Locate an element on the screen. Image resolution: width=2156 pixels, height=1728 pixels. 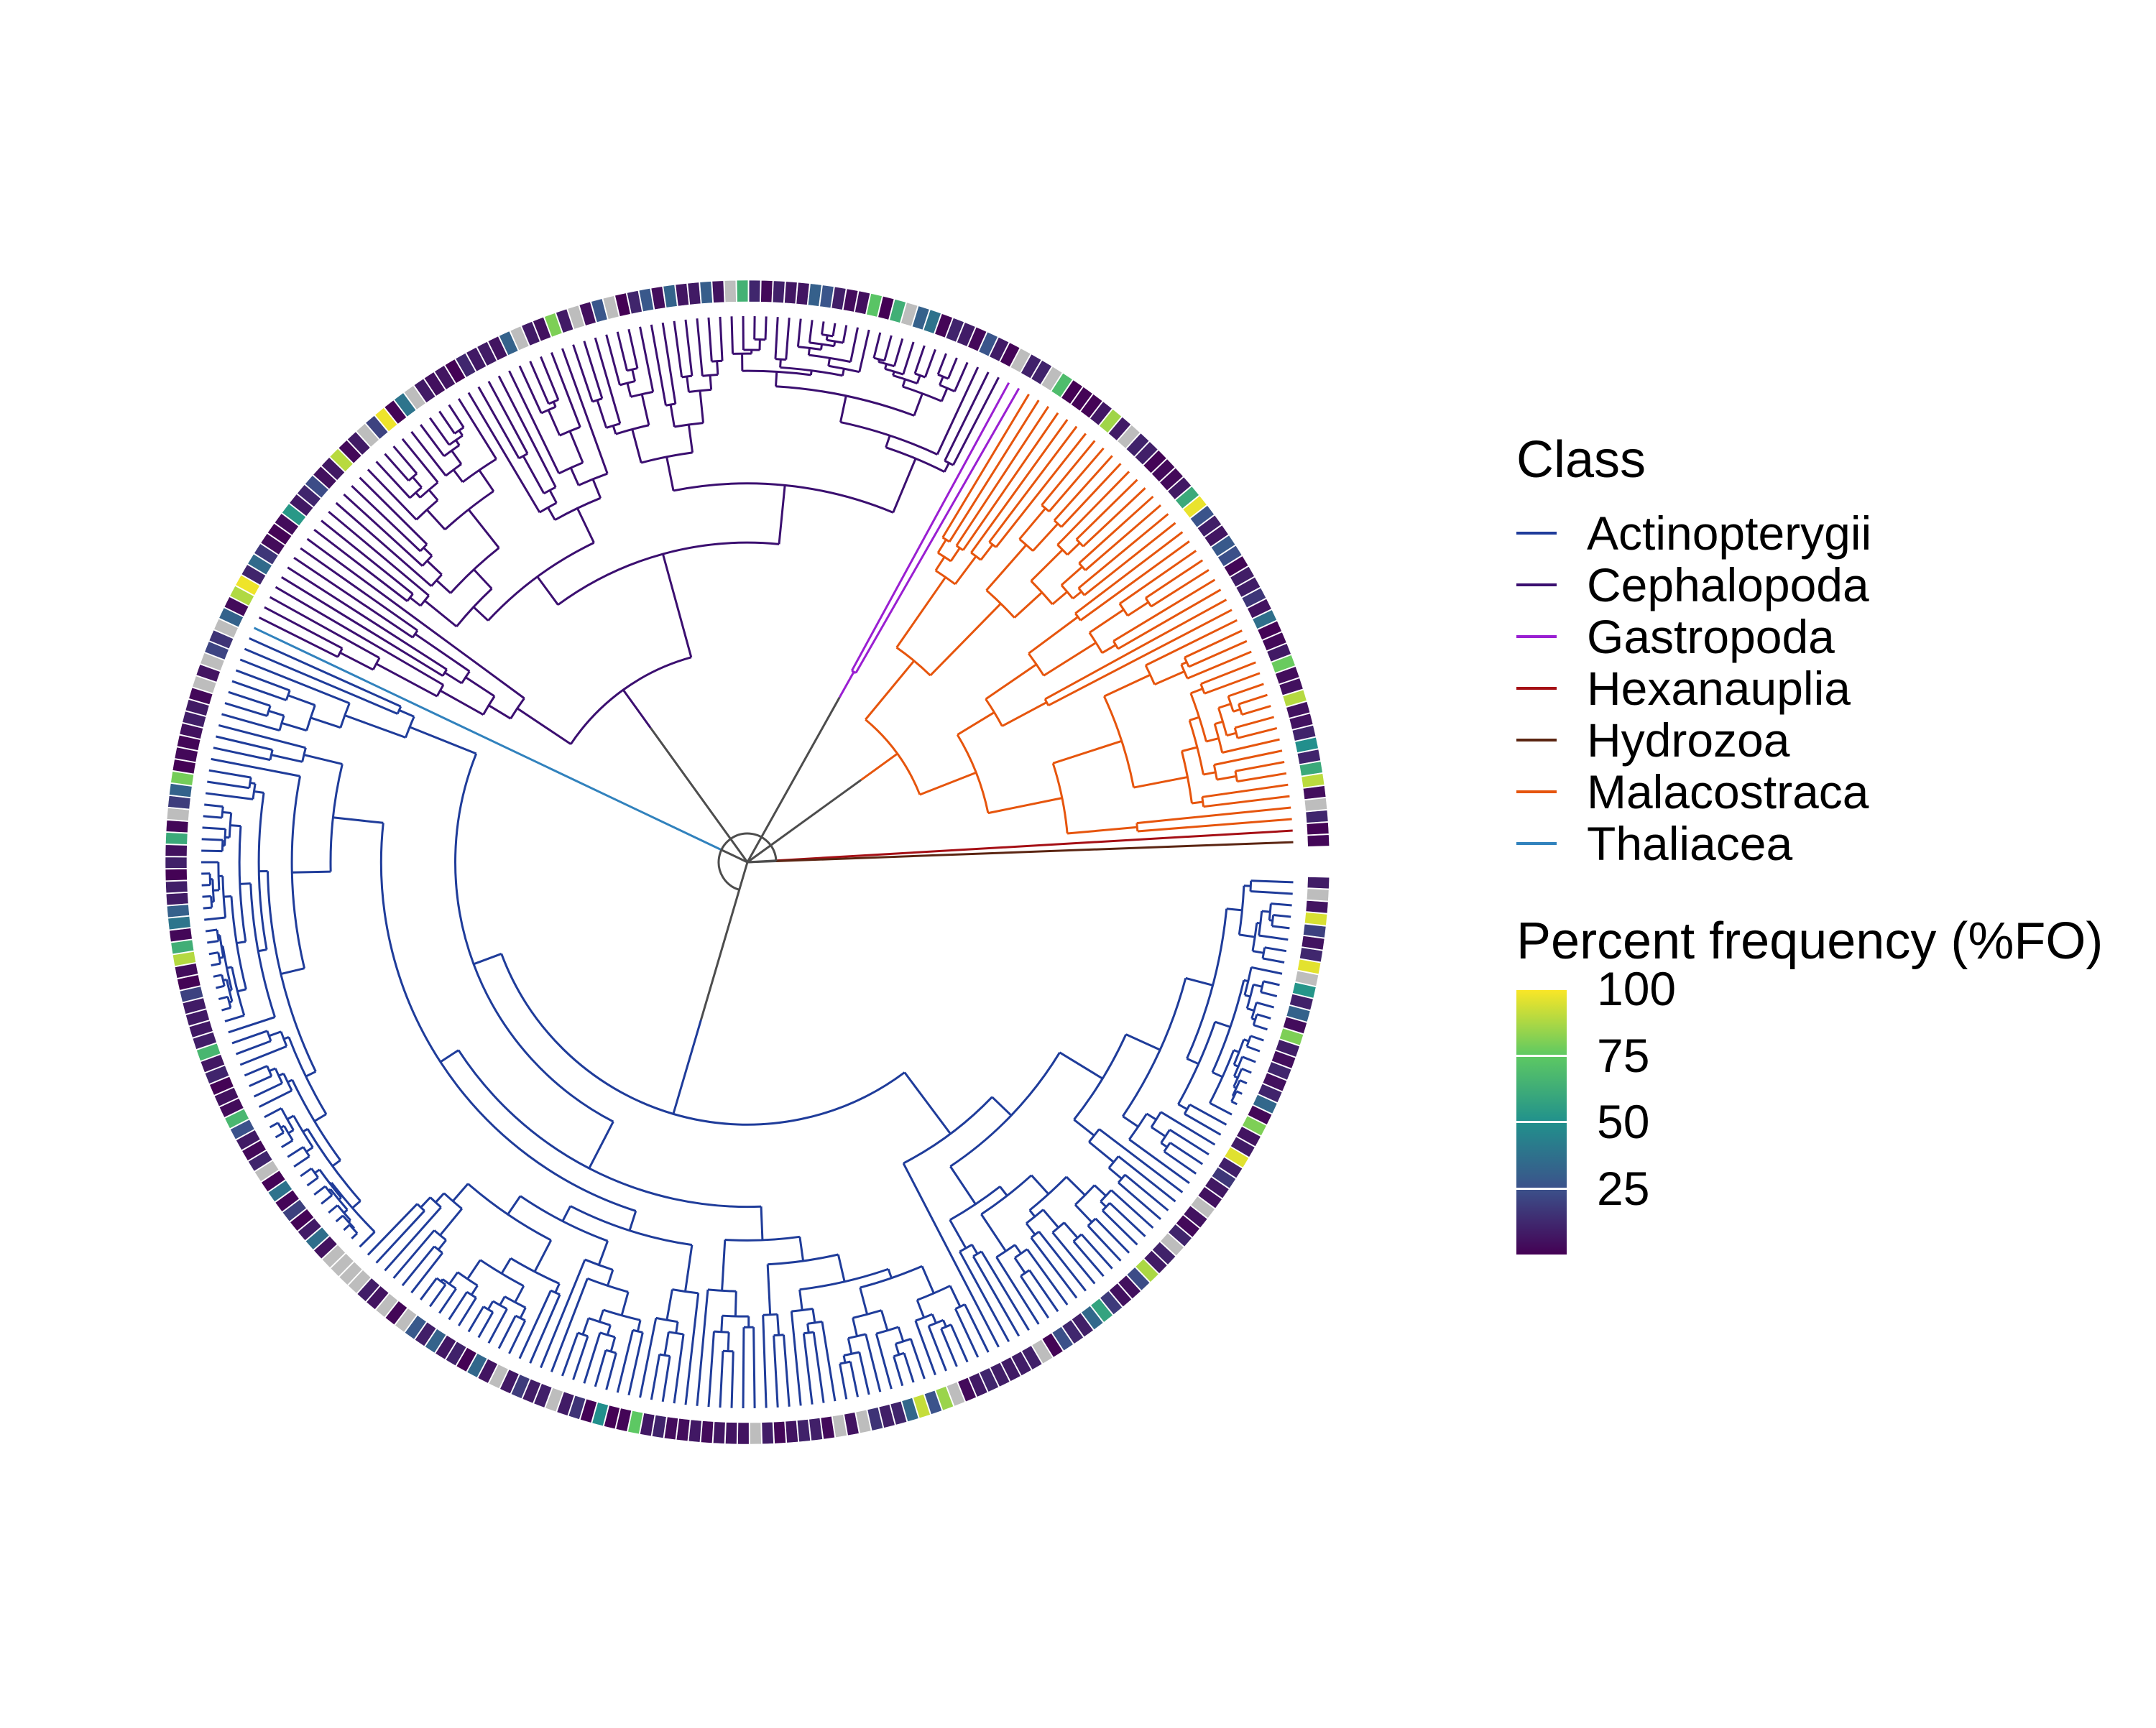
frequency-legend-title: Percent frequency (%FO) is located at coordinates (1832, 941).